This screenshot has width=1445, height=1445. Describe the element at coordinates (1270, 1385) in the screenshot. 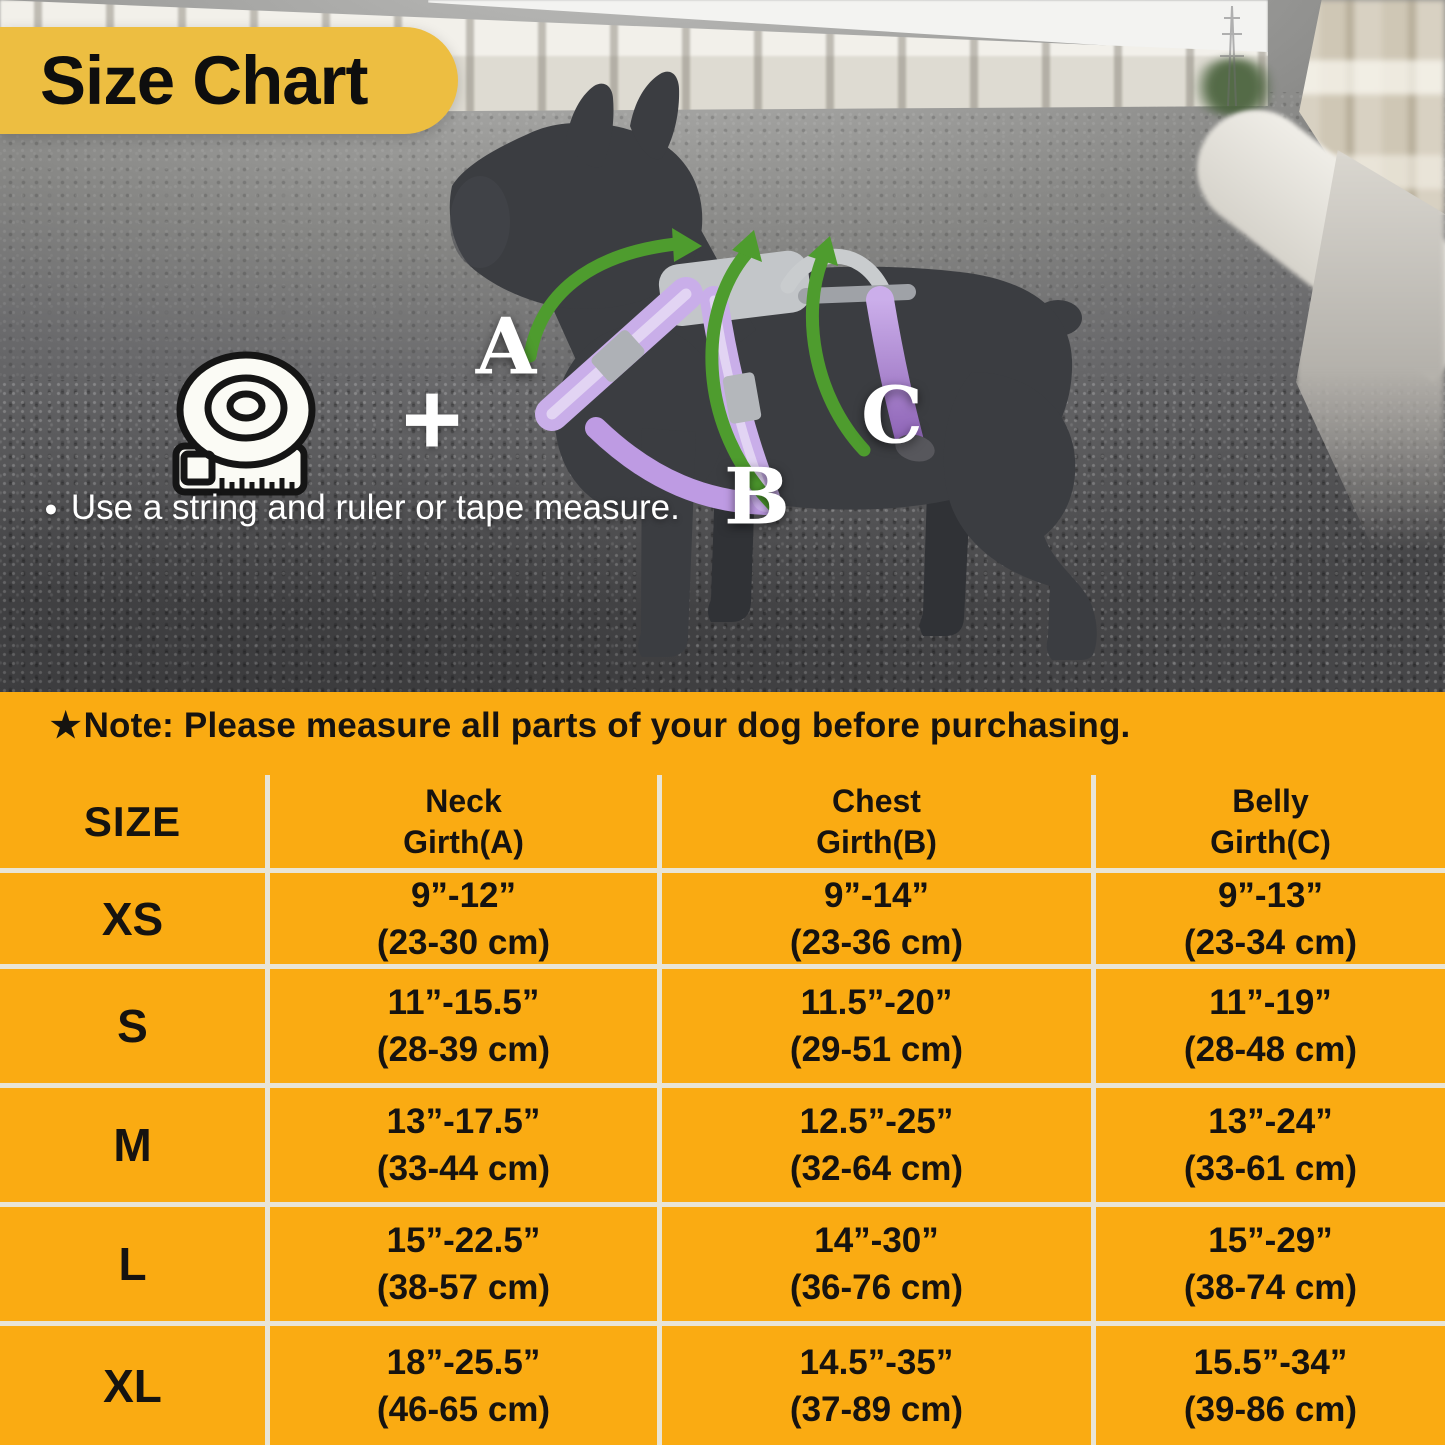

I see `row-xl-belly: 15.5”-34” (39-86 cm)` at that location.